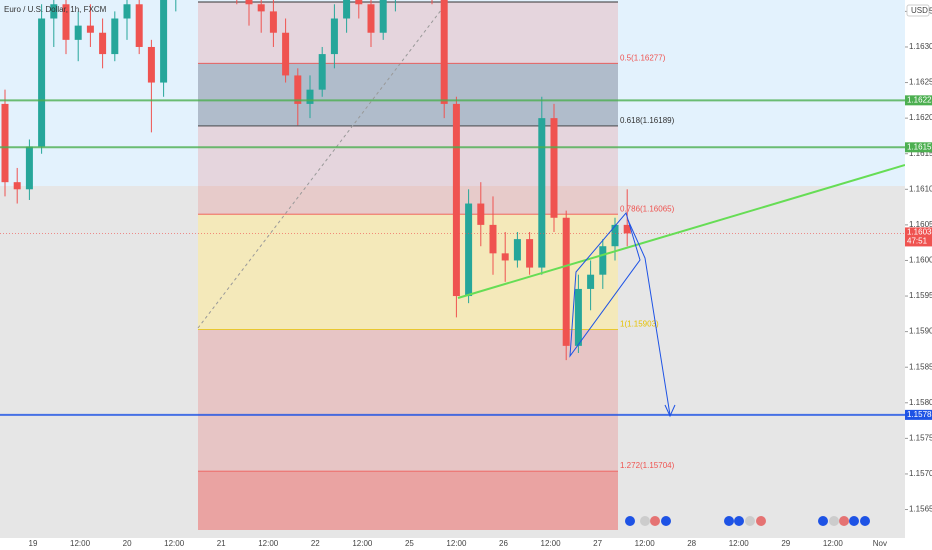 This screenshot has height=550, width=932. What do you see at coordinates (920, 366) in the screenshot?
I see `y-tick-label: 1.15850` at bounding box center [920, 366].